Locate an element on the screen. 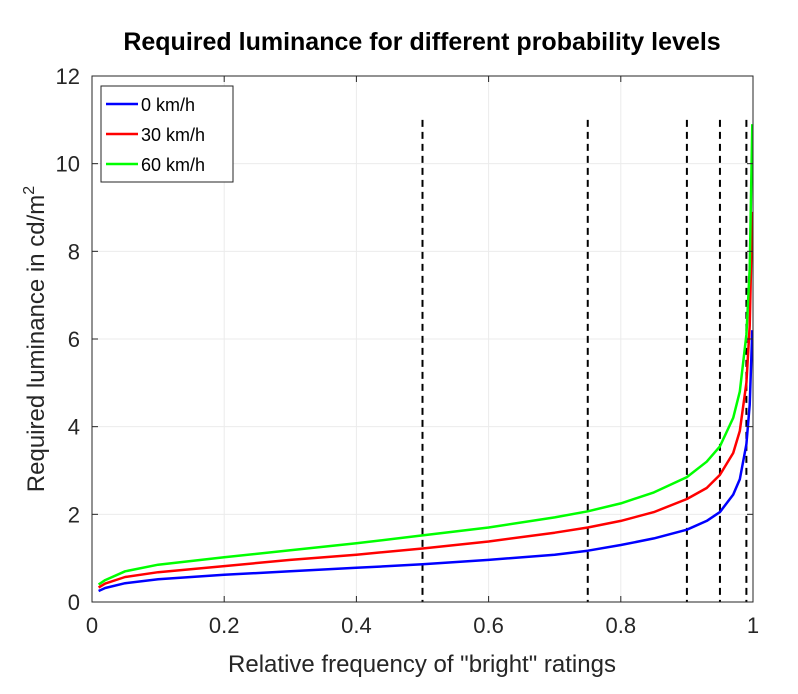 This screenshot has width=798, height=694. y-tick-label: 0 is located at coordinates (74, 602).